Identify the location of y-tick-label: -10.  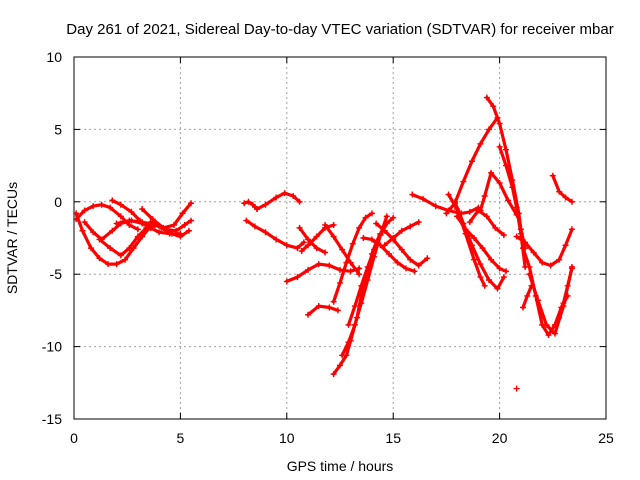
(52, 347).